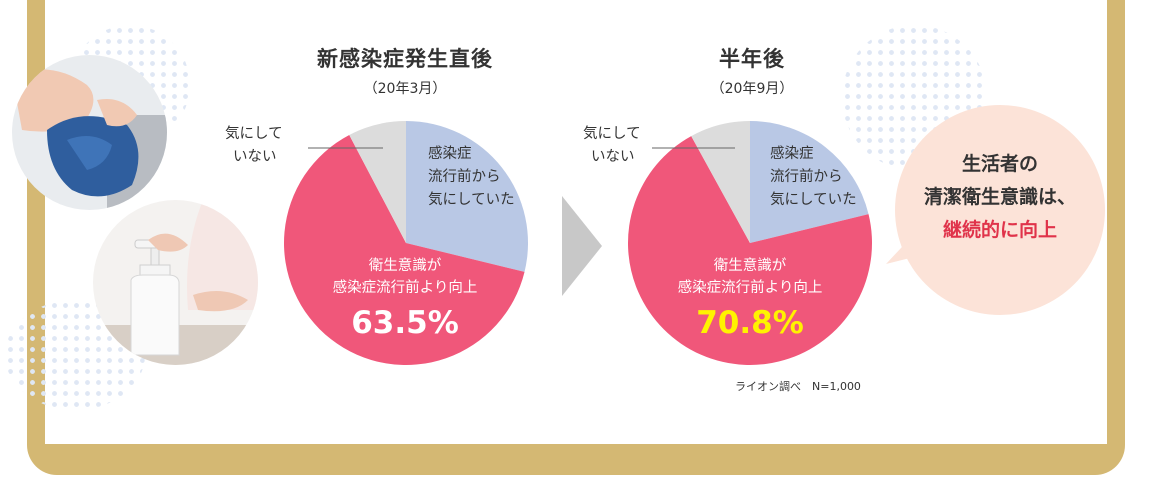 The image size is (1154, 477). What do you see at coordinates (405, 277) in the screenshot?
I see `pie1-improved-label: 衛生意識が 感染症流行前より向上` at bounding box center [405, 277].